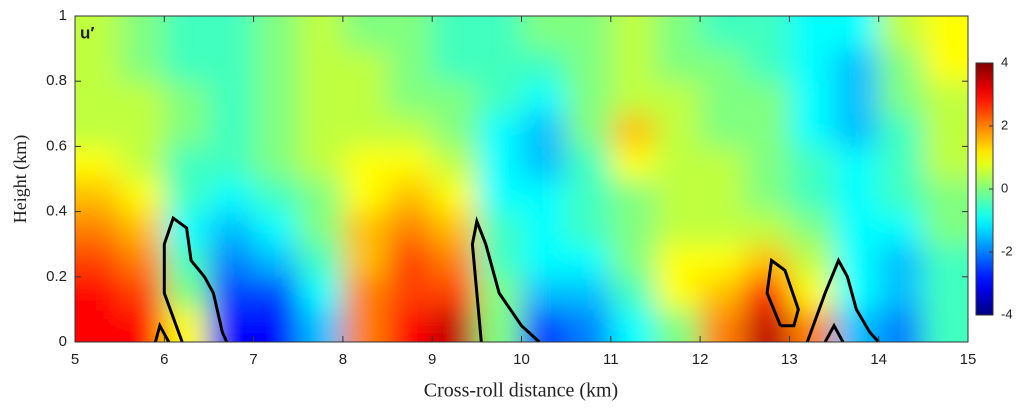 The width and height of the screenshot is (1024, 409). Describe the element at coordinates (1007, 313) in the screenshot. I see `colorbar-tick-label: -4` at that location.